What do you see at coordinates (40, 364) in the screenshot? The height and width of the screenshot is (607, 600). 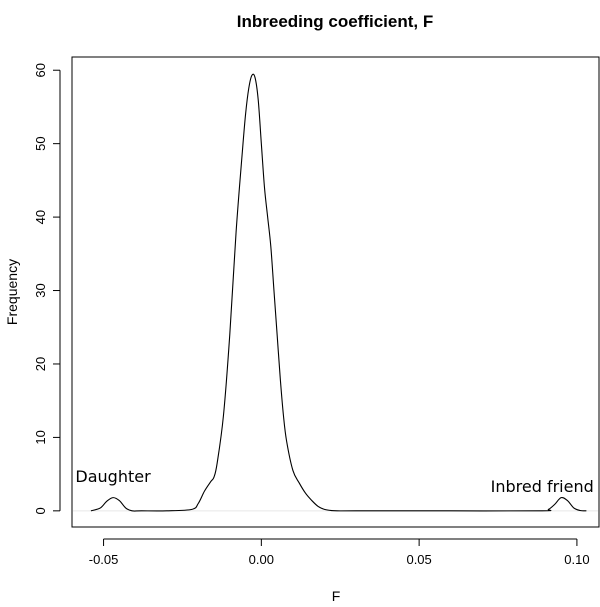 I see `y-tick-label: 20` at bounding box center [40, 364].